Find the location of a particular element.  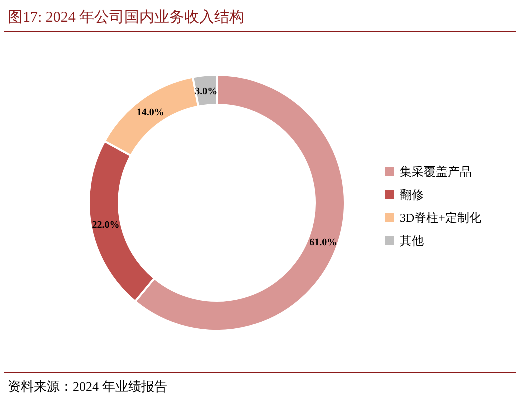

data-label: 61.0% is located at coordinates (324, 242).